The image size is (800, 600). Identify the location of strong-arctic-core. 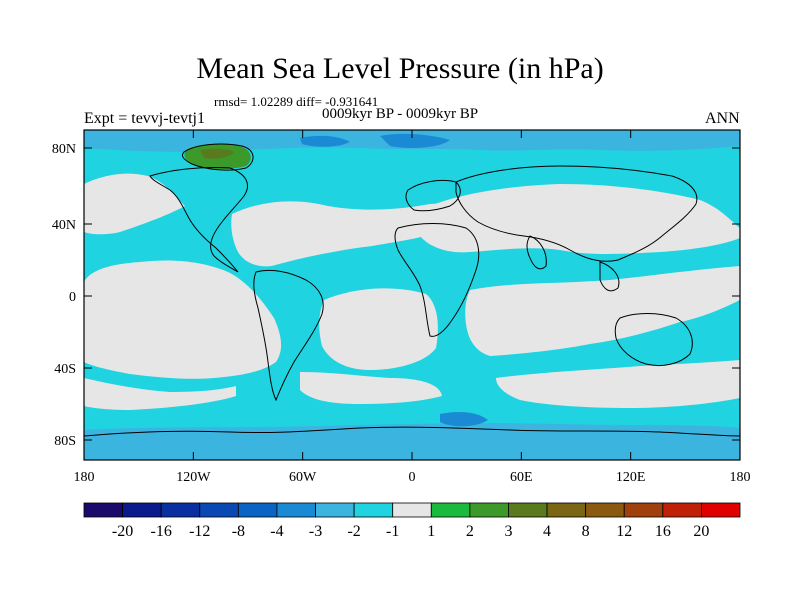
(415, 140).